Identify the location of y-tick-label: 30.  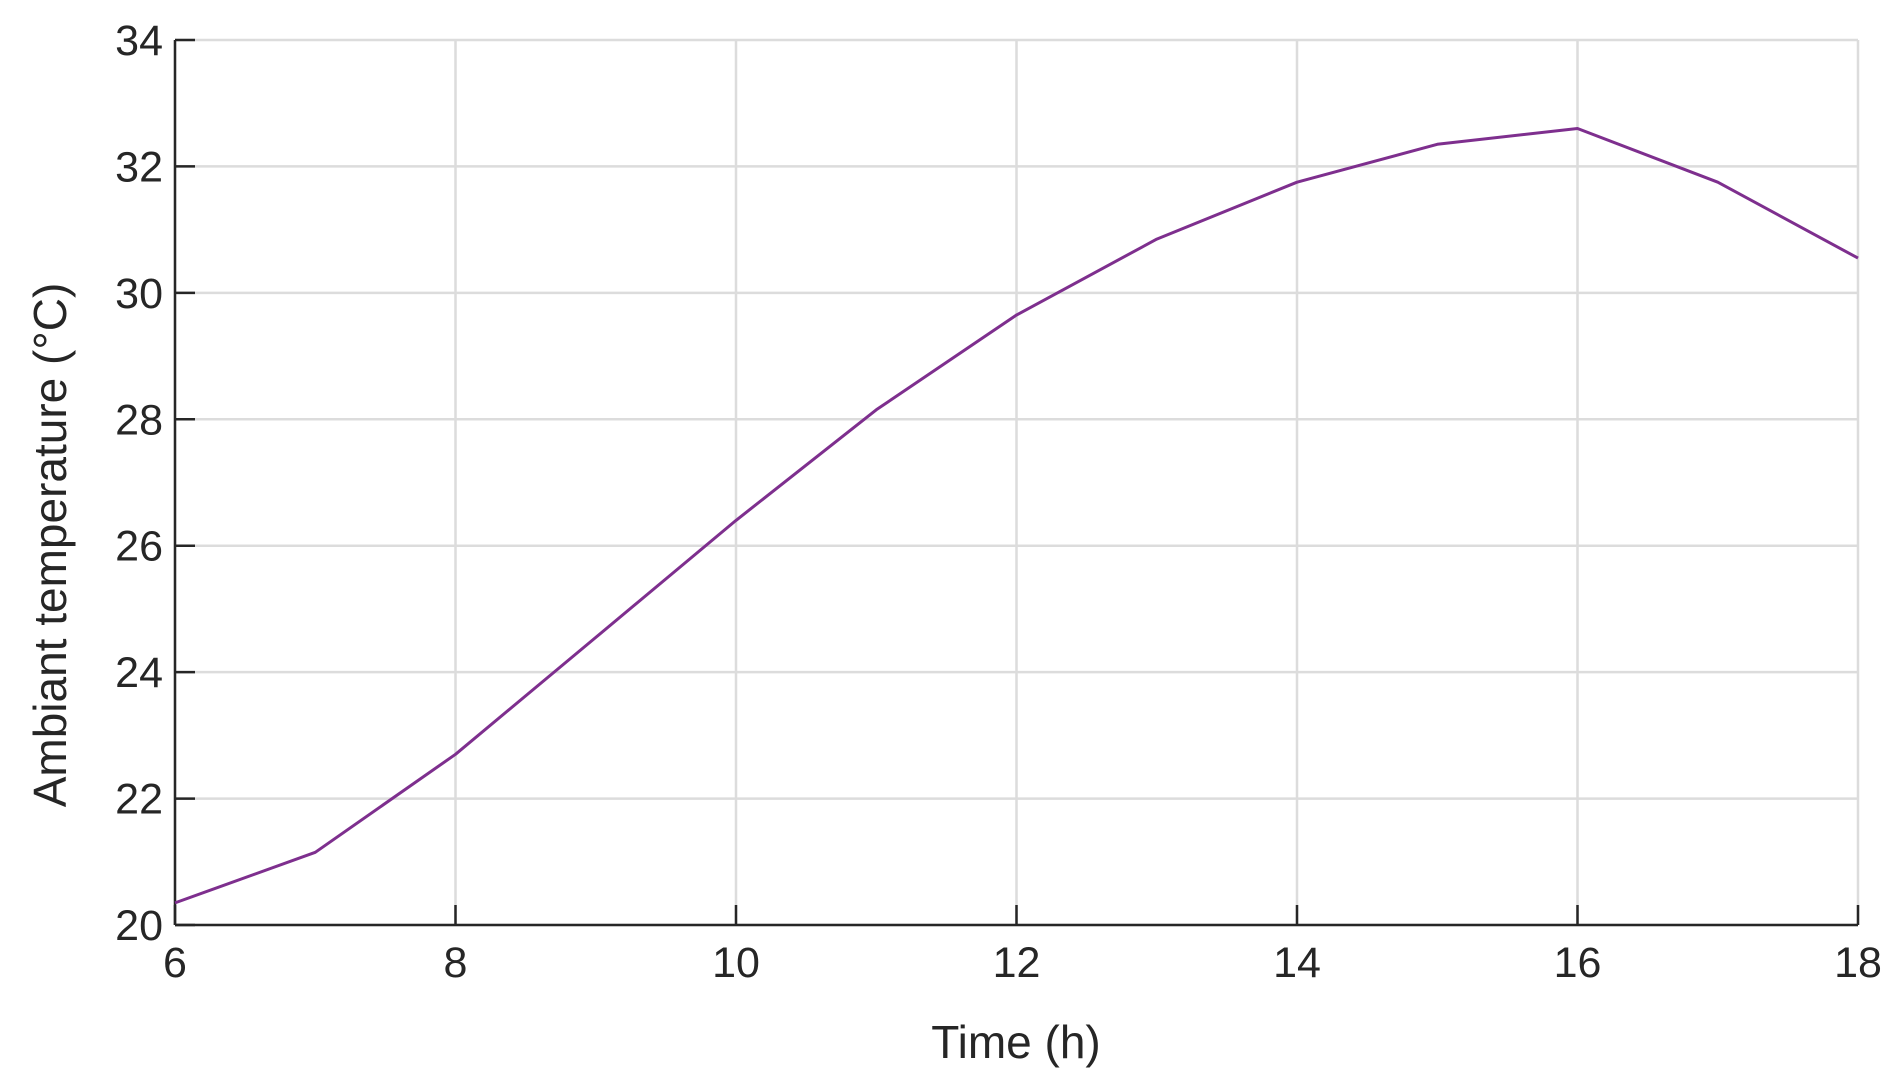
(139, 294).